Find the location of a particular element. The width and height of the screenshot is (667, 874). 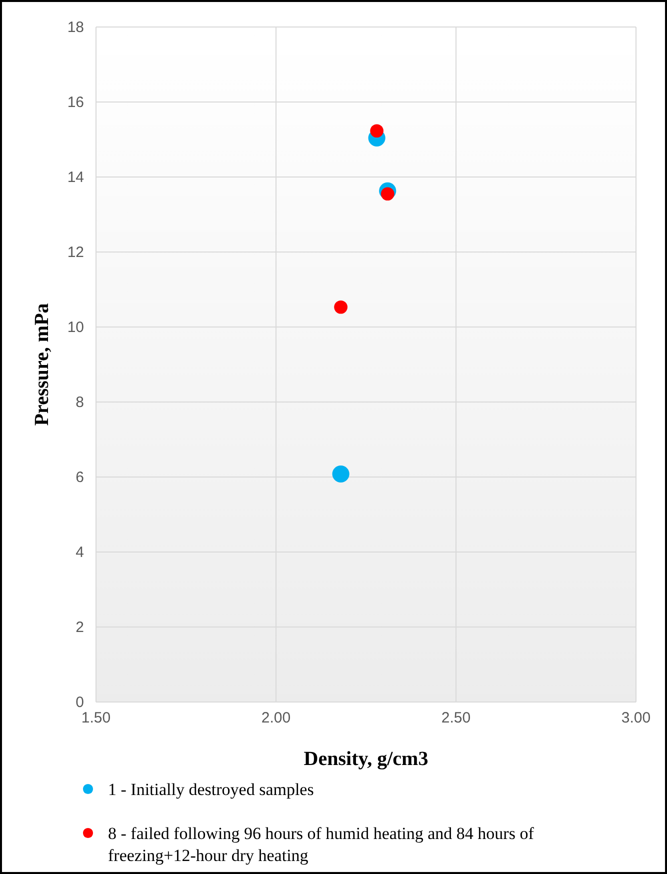

x-tick-label: 2.00 is located at coordinates (276, 718).